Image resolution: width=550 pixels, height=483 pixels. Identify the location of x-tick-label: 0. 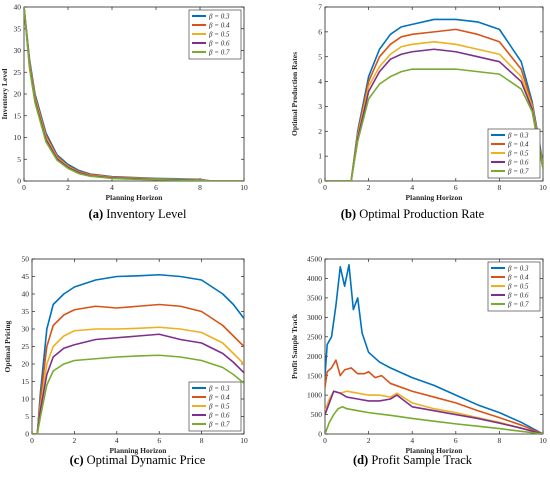
(325, 187).